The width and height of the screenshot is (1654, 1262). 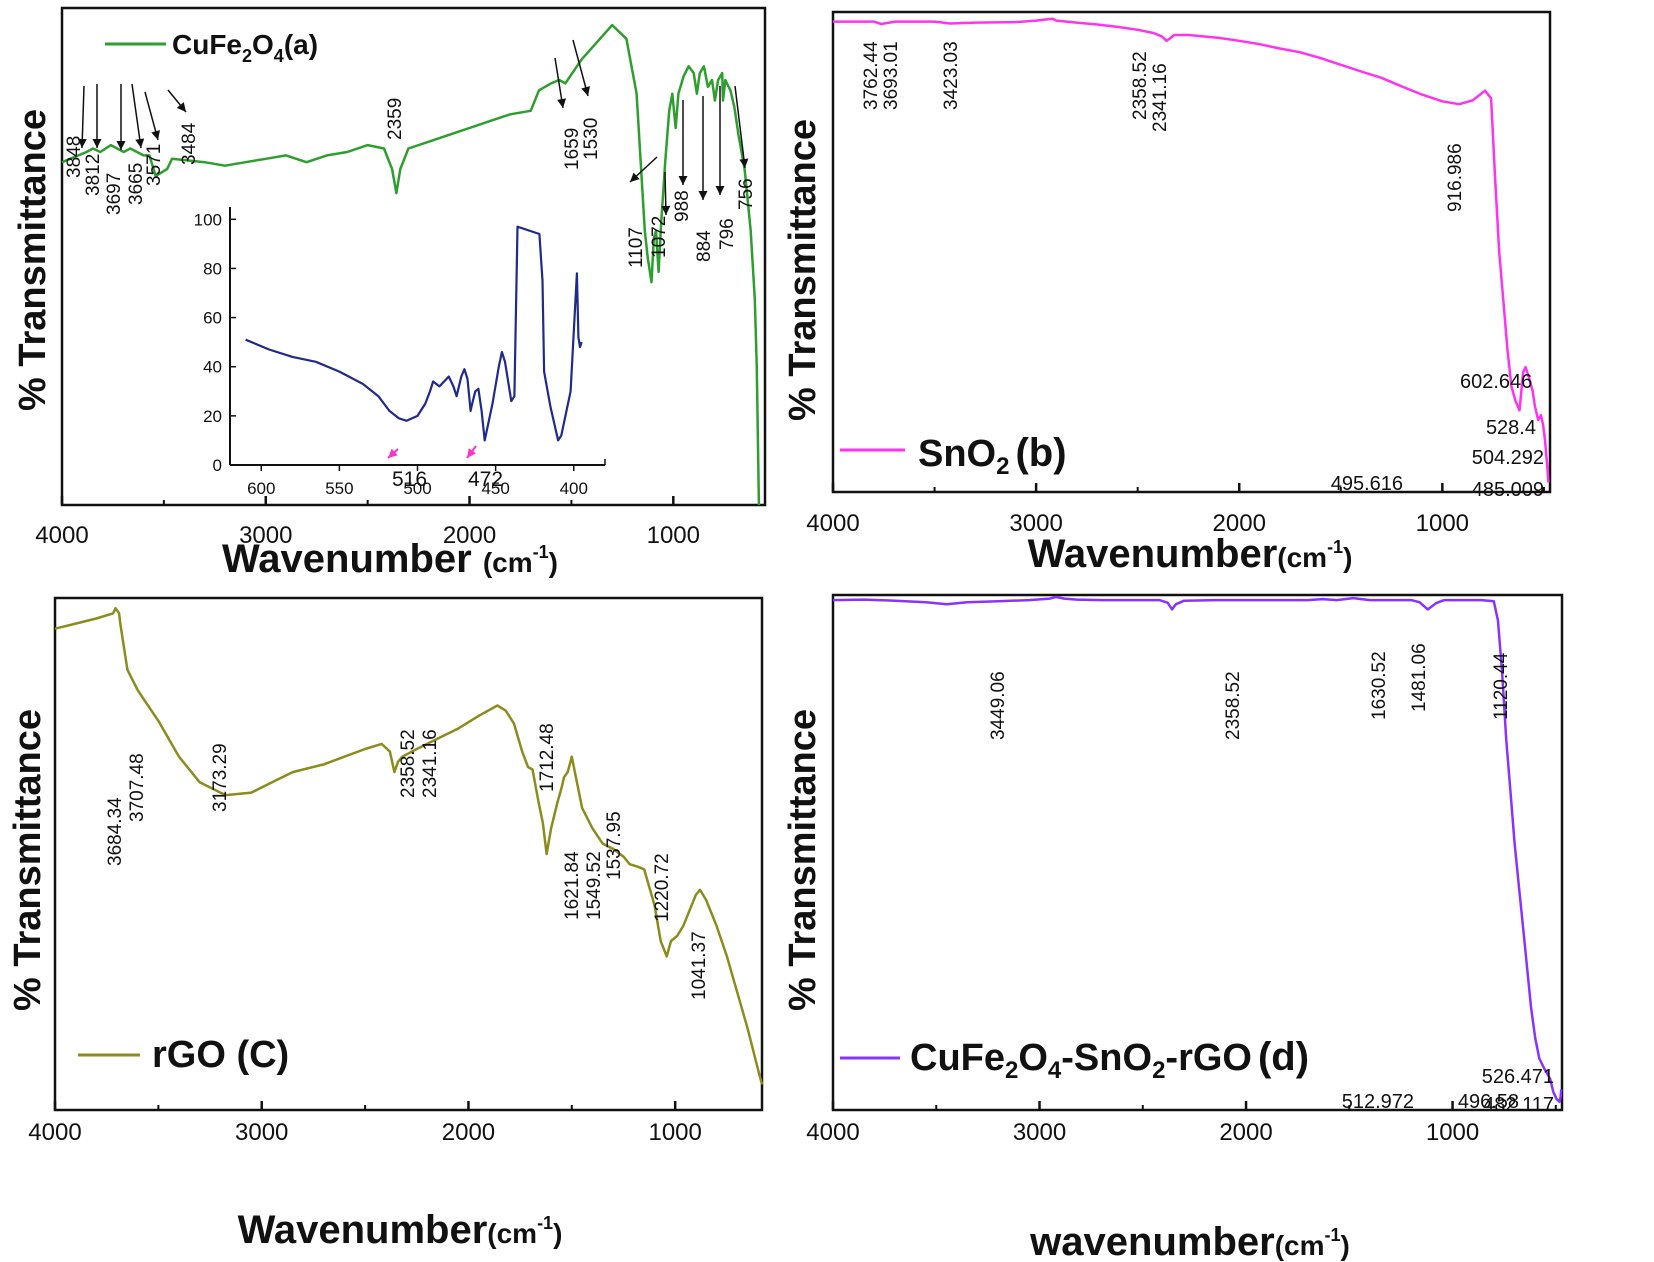 I want to click on peak-label: 1220.72, so click(x=662, y=887).